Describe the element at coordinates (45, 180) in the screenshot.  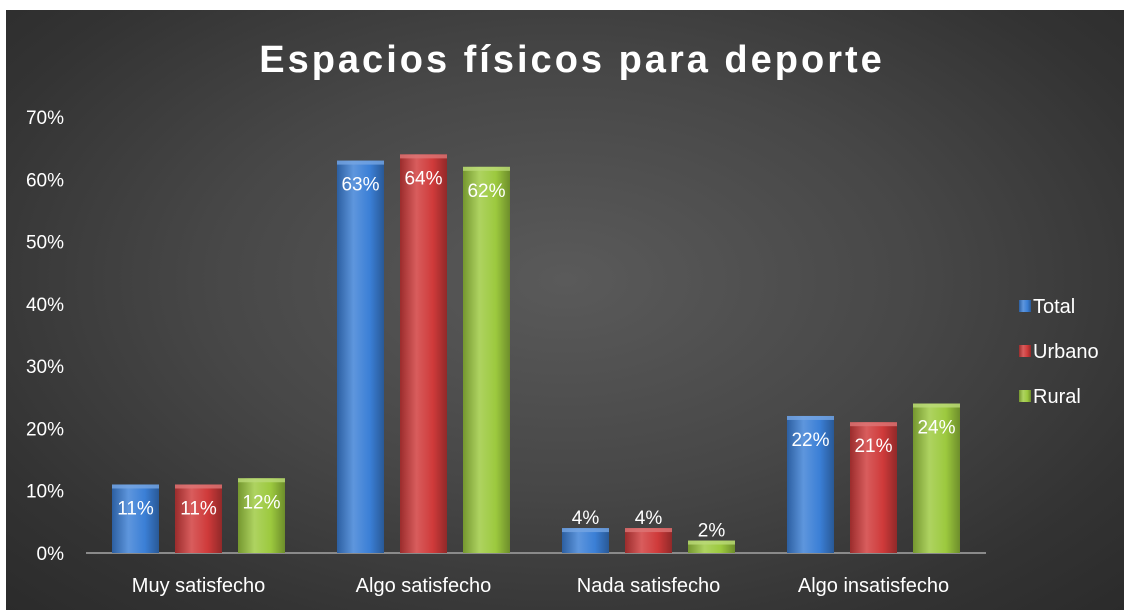
I see `y-tick-label: 60%` at that location.